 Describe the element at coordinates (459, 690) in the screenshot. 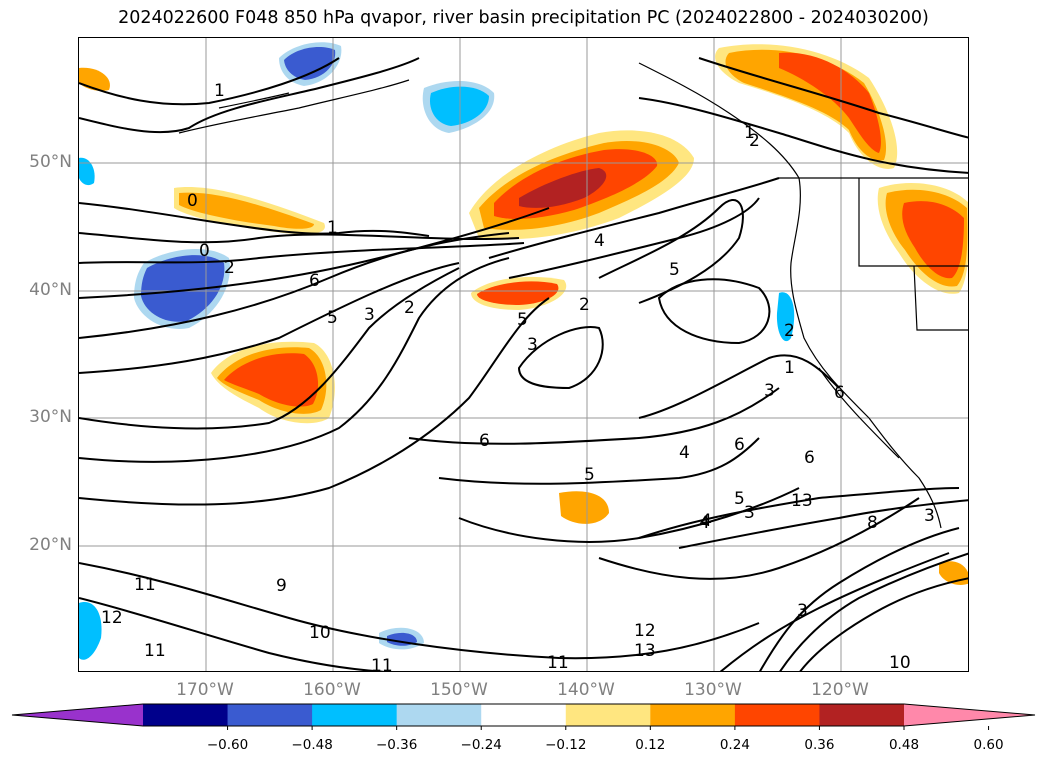

I see `lon-label-150w: 150°W` at that location.